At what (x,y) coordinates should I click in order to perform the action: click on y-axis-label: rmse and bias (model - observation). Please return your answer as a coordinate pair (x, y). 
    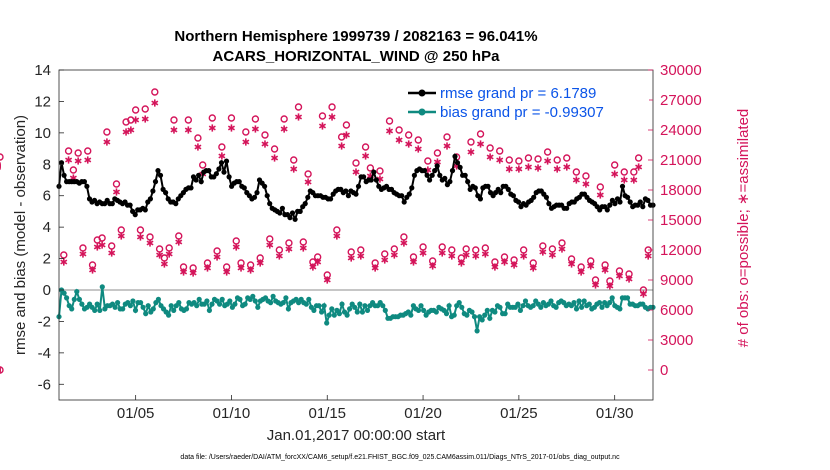
    Looking at the image, I should click on (20, 235).